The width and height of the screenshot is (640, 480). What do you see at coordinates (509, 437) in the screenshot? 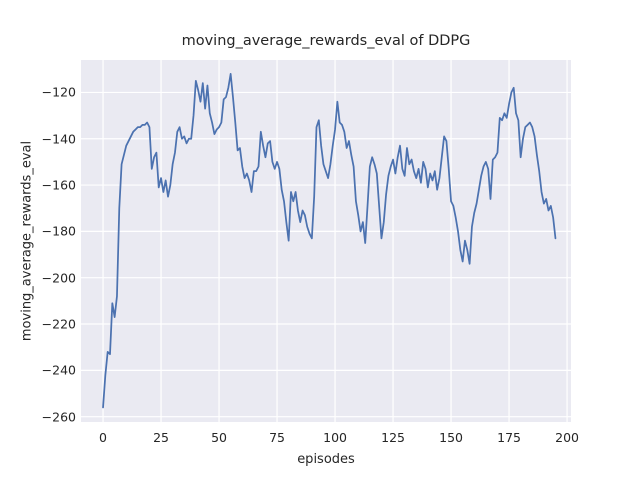
I see `x-tick-label: 175` at bounding box center [509, 437].